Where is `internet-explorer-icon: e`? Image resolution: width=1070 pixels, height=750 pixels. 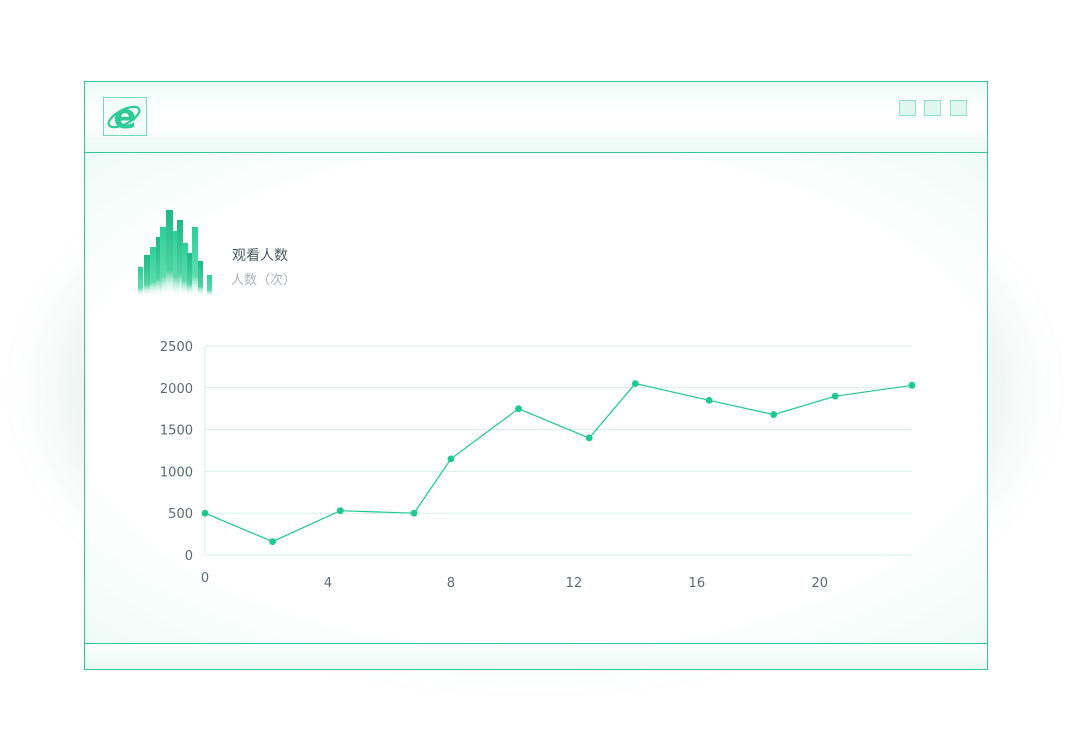
internet-explorer-icon: e is located at coordinates (125, 117).